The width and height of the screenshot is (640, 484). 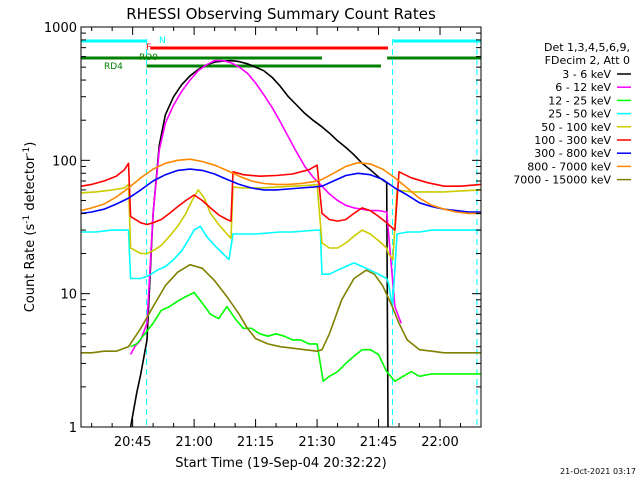 I want to click on legend-label-7: 800 - 7000 keV, so click(x=569, y=166).